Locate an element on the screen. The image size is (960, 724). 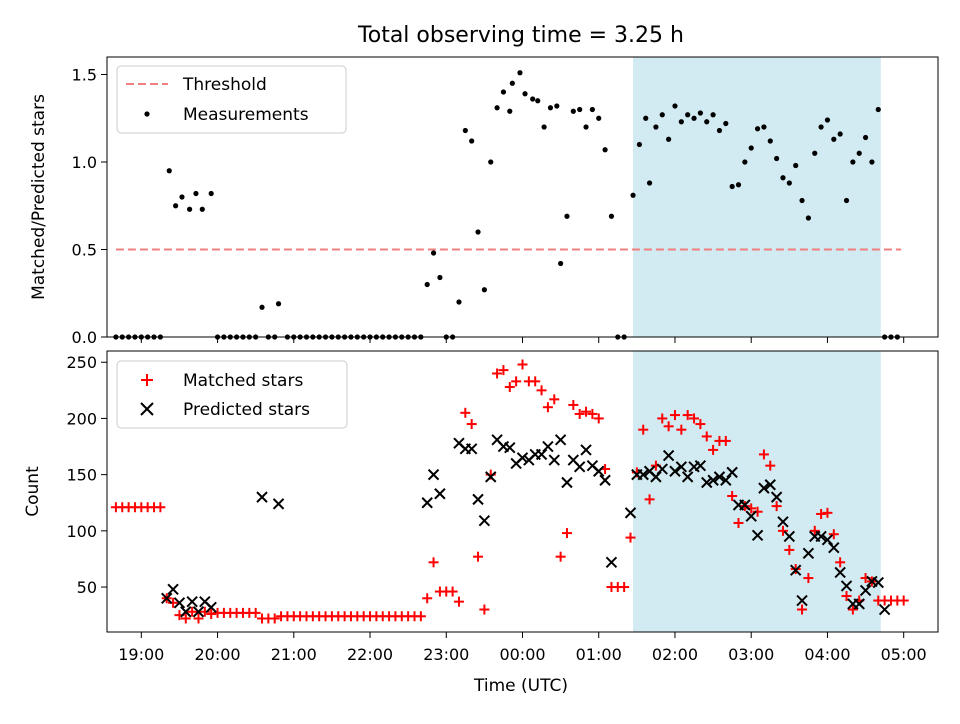
bottom-shaded-window is located at coordinates (757, 491).